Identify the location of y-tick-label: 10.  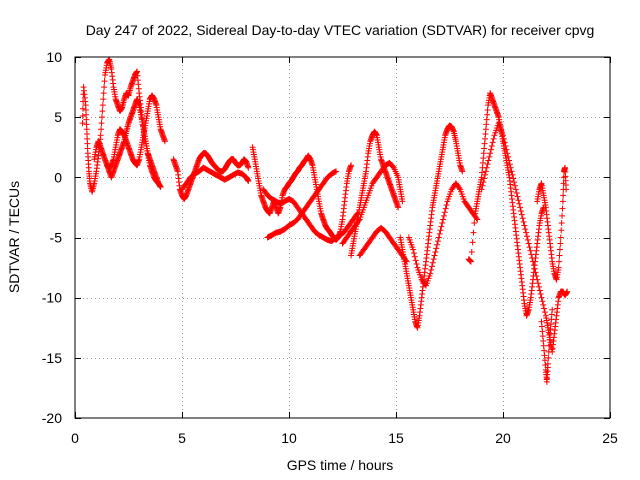
(54, 57).